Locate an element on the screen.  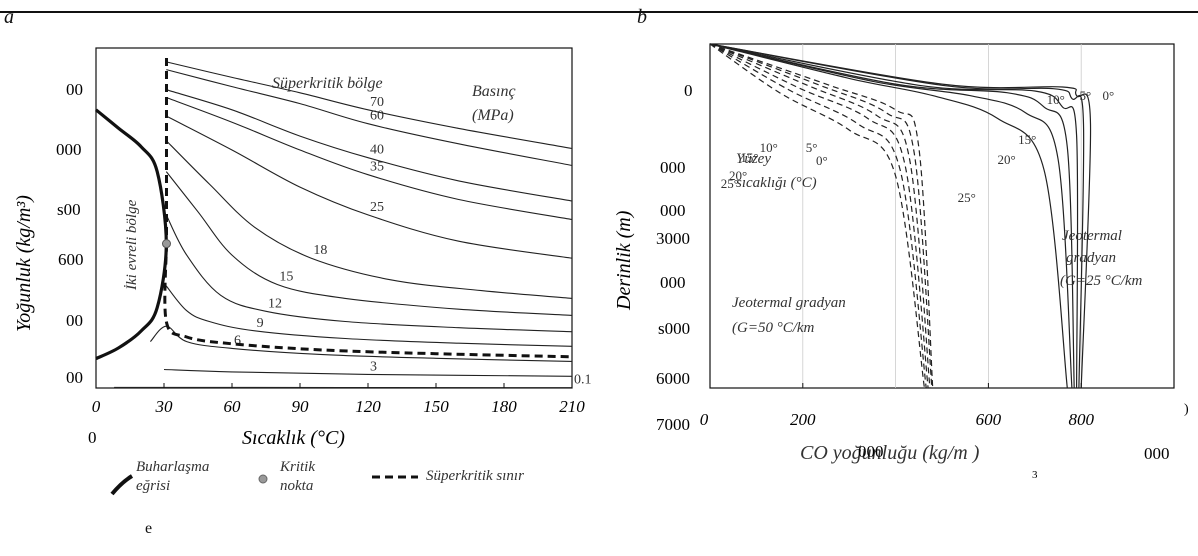
a-x-tick-label: 150 is located at coordinates (436, 406).